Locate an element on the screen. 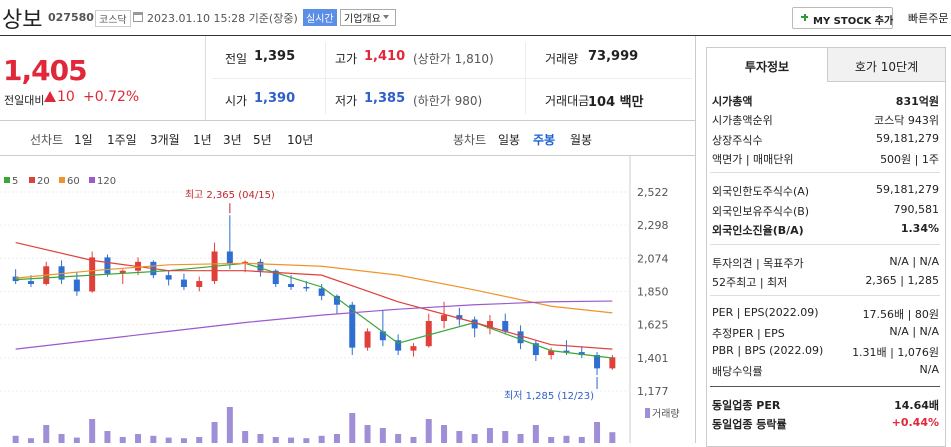 Image resolution: width=951 pixels, height=447 pixels. period-btn: 3개월 is located at coordinates (165, 140).